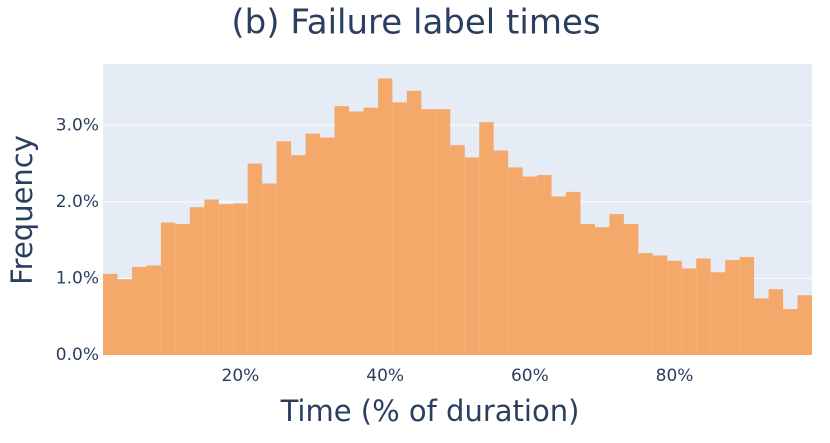  I want to click on y-tick-label: 0.0%, so click(77, 355).